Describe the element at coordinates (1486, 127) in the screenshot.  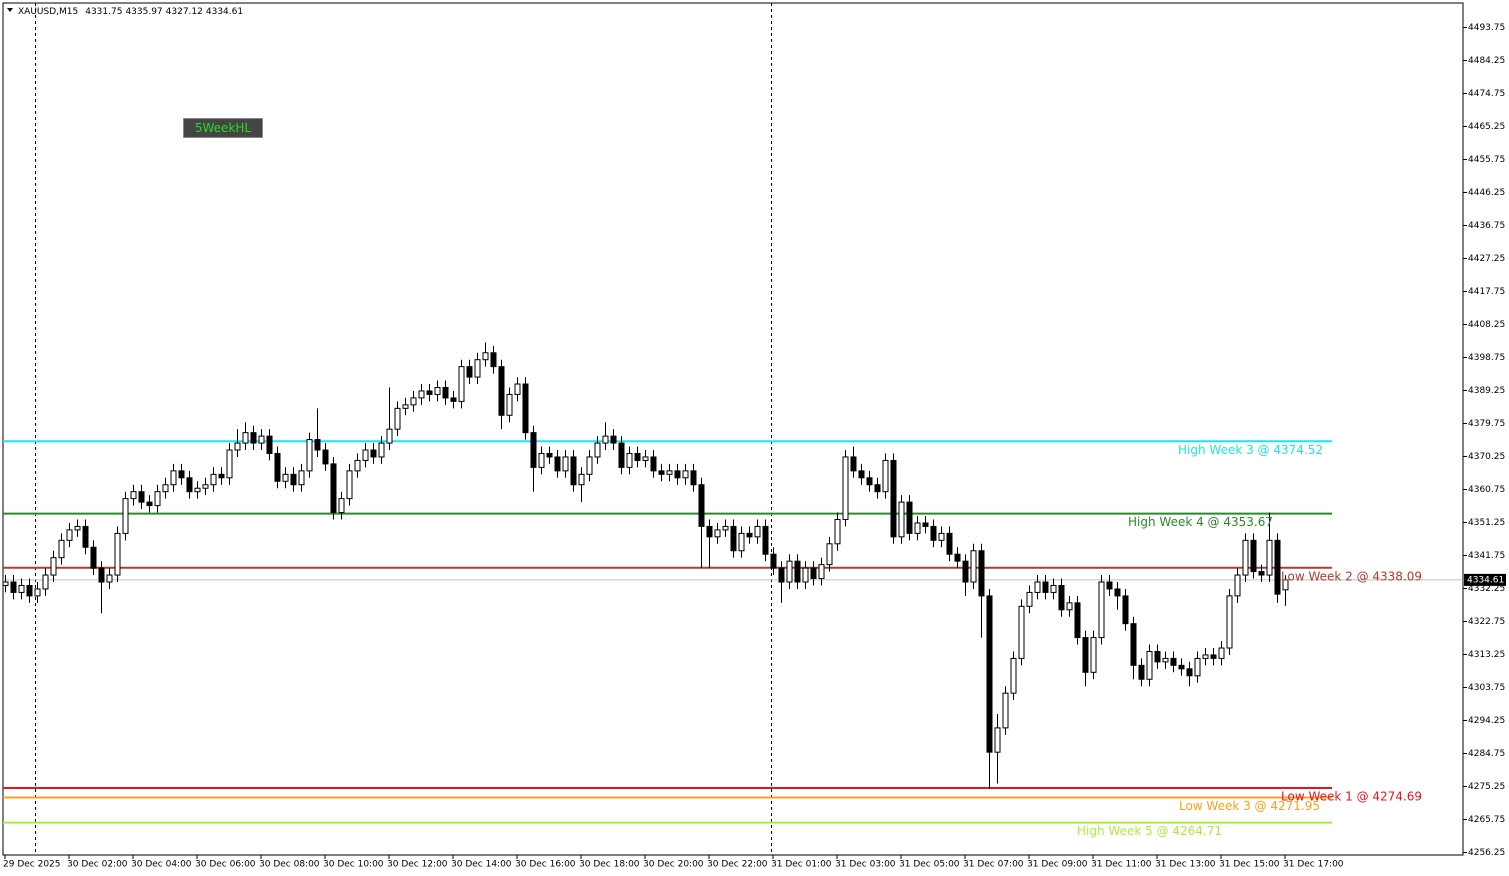
I see `y-tick-label: 4465.25` at that location.